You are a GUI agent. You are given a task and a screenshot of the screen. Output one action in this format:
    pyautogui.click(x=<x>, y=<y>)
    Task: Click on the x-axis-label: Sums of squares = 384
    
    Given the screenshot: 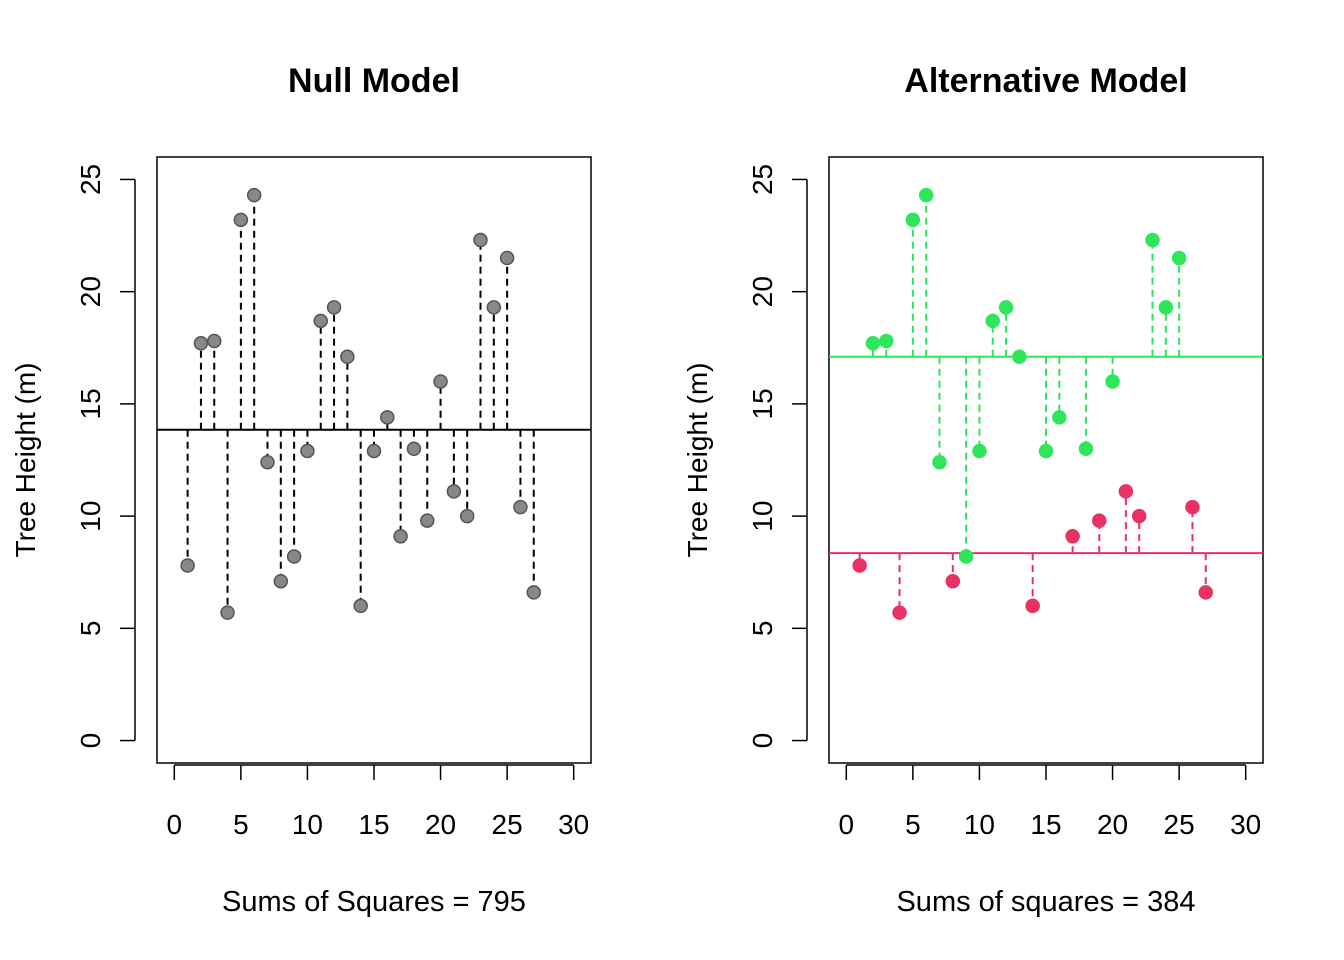 What is the action you would take?
    pyautogui.click(x=1045, y=902)
    